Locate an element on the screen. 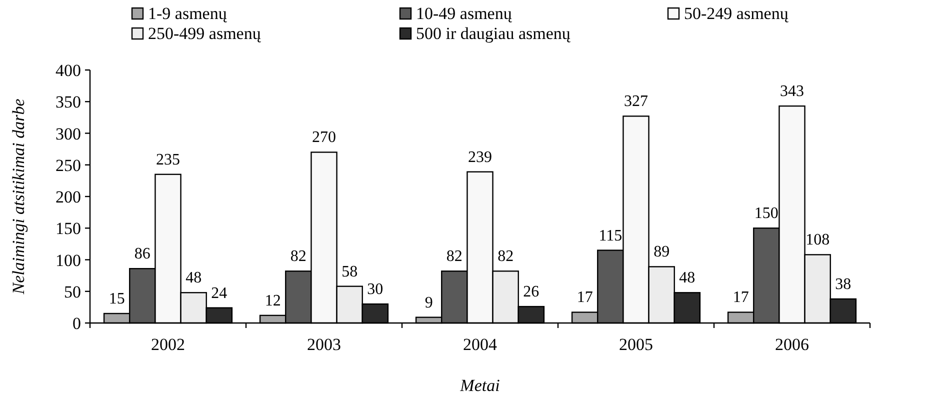 Image resolution: width=934 pixels, height=403 pixels. x-tick-label: 2002 is located at coordinates (168, 344).